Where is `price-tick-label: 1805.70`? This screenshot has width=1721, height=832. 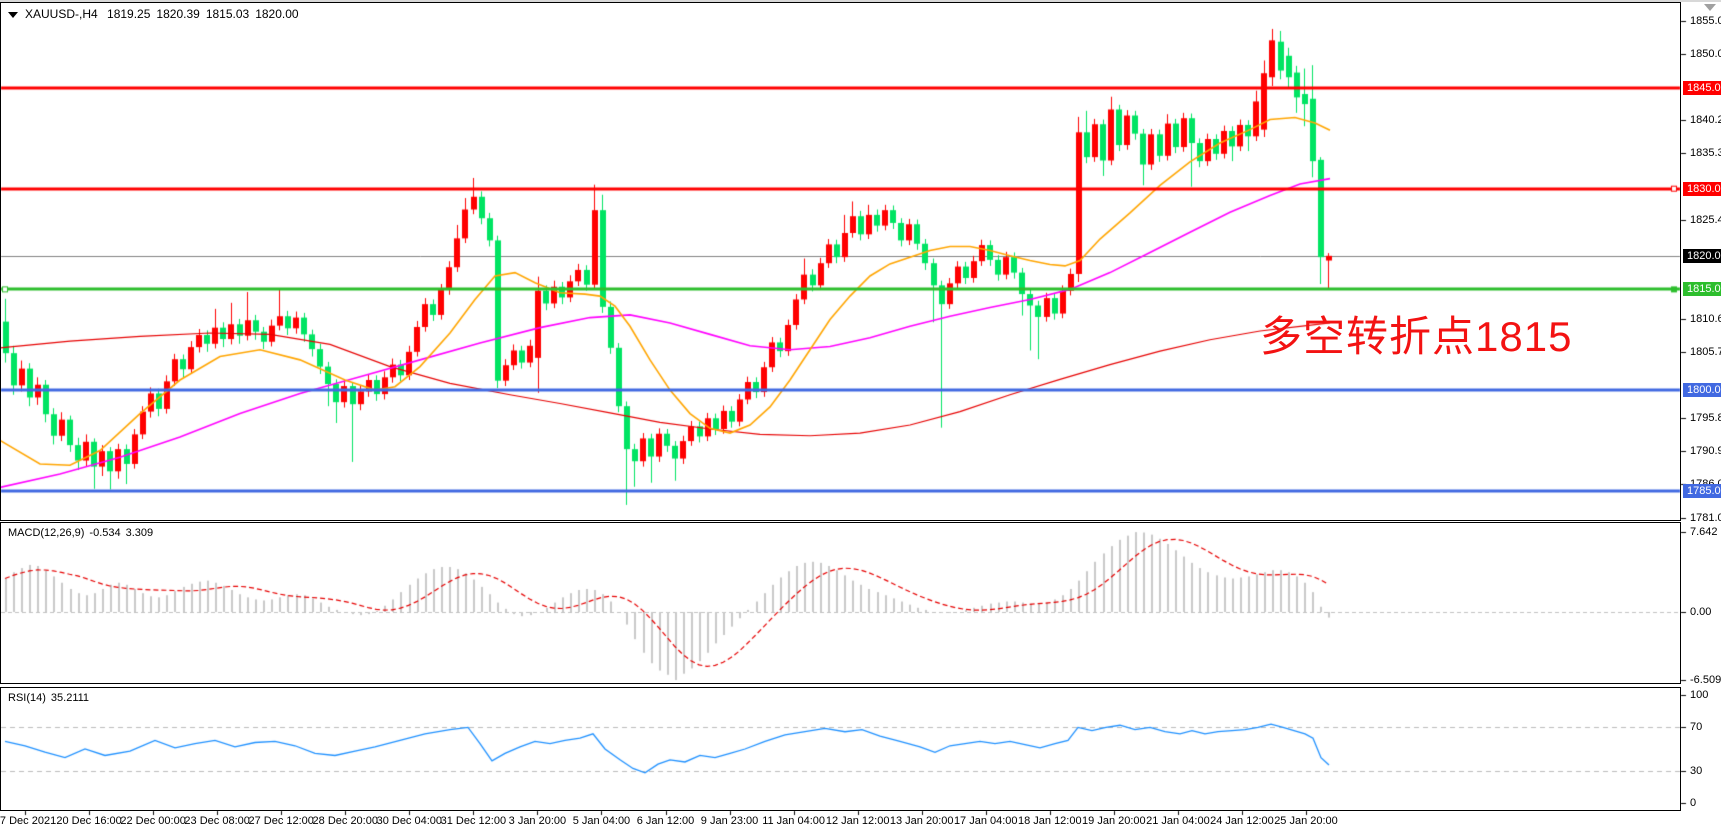 price-tick-label: 1805.70 is located at coordinates (1705, 351).